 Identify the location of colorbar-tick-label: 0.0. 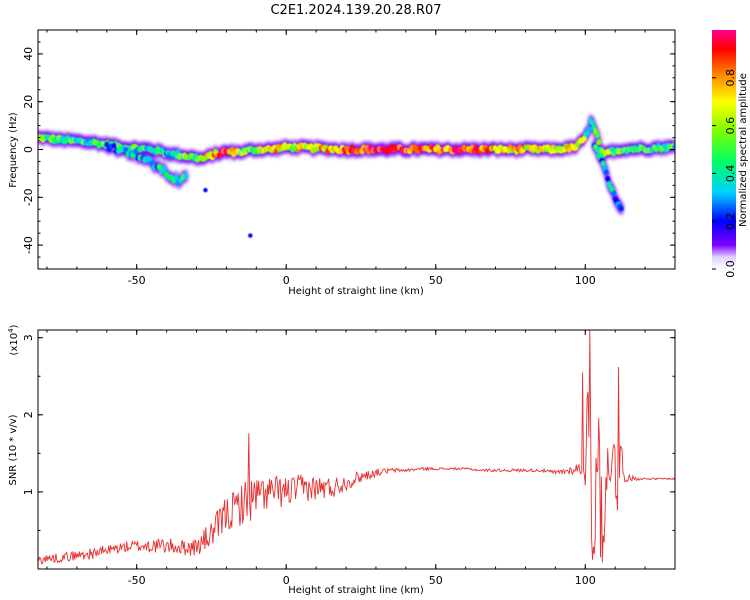
(730, 269).